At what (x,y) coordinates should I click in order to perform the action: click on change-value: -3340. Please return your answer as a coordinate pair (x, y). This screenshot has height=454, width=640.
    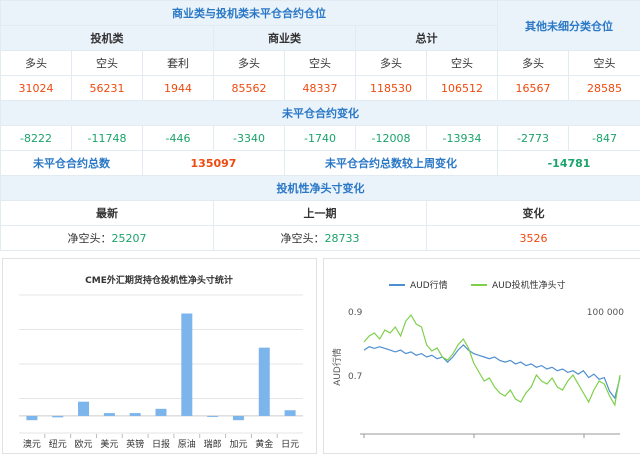
    Looking at the image, I should click on (249, 138).